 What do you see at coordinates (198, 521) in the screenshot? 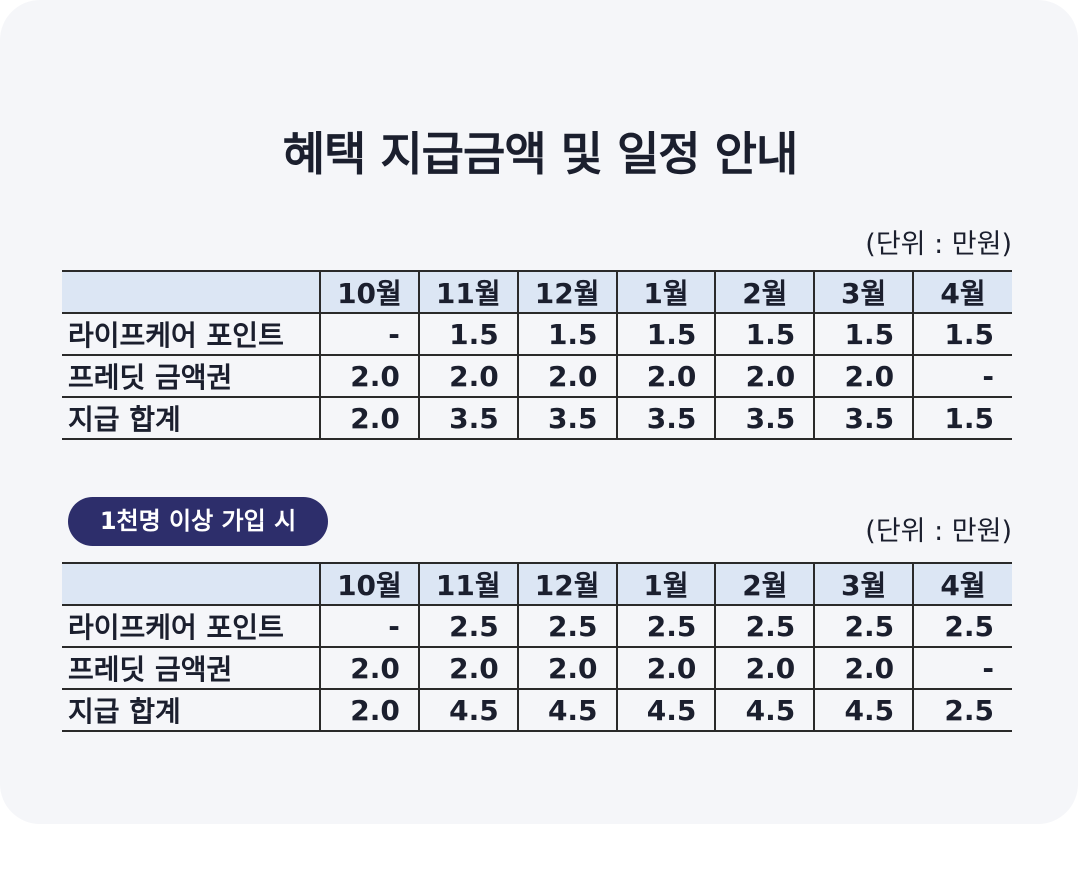
I see `badge: 1천명 이상 가입 시` at bounding box center [198, 521].